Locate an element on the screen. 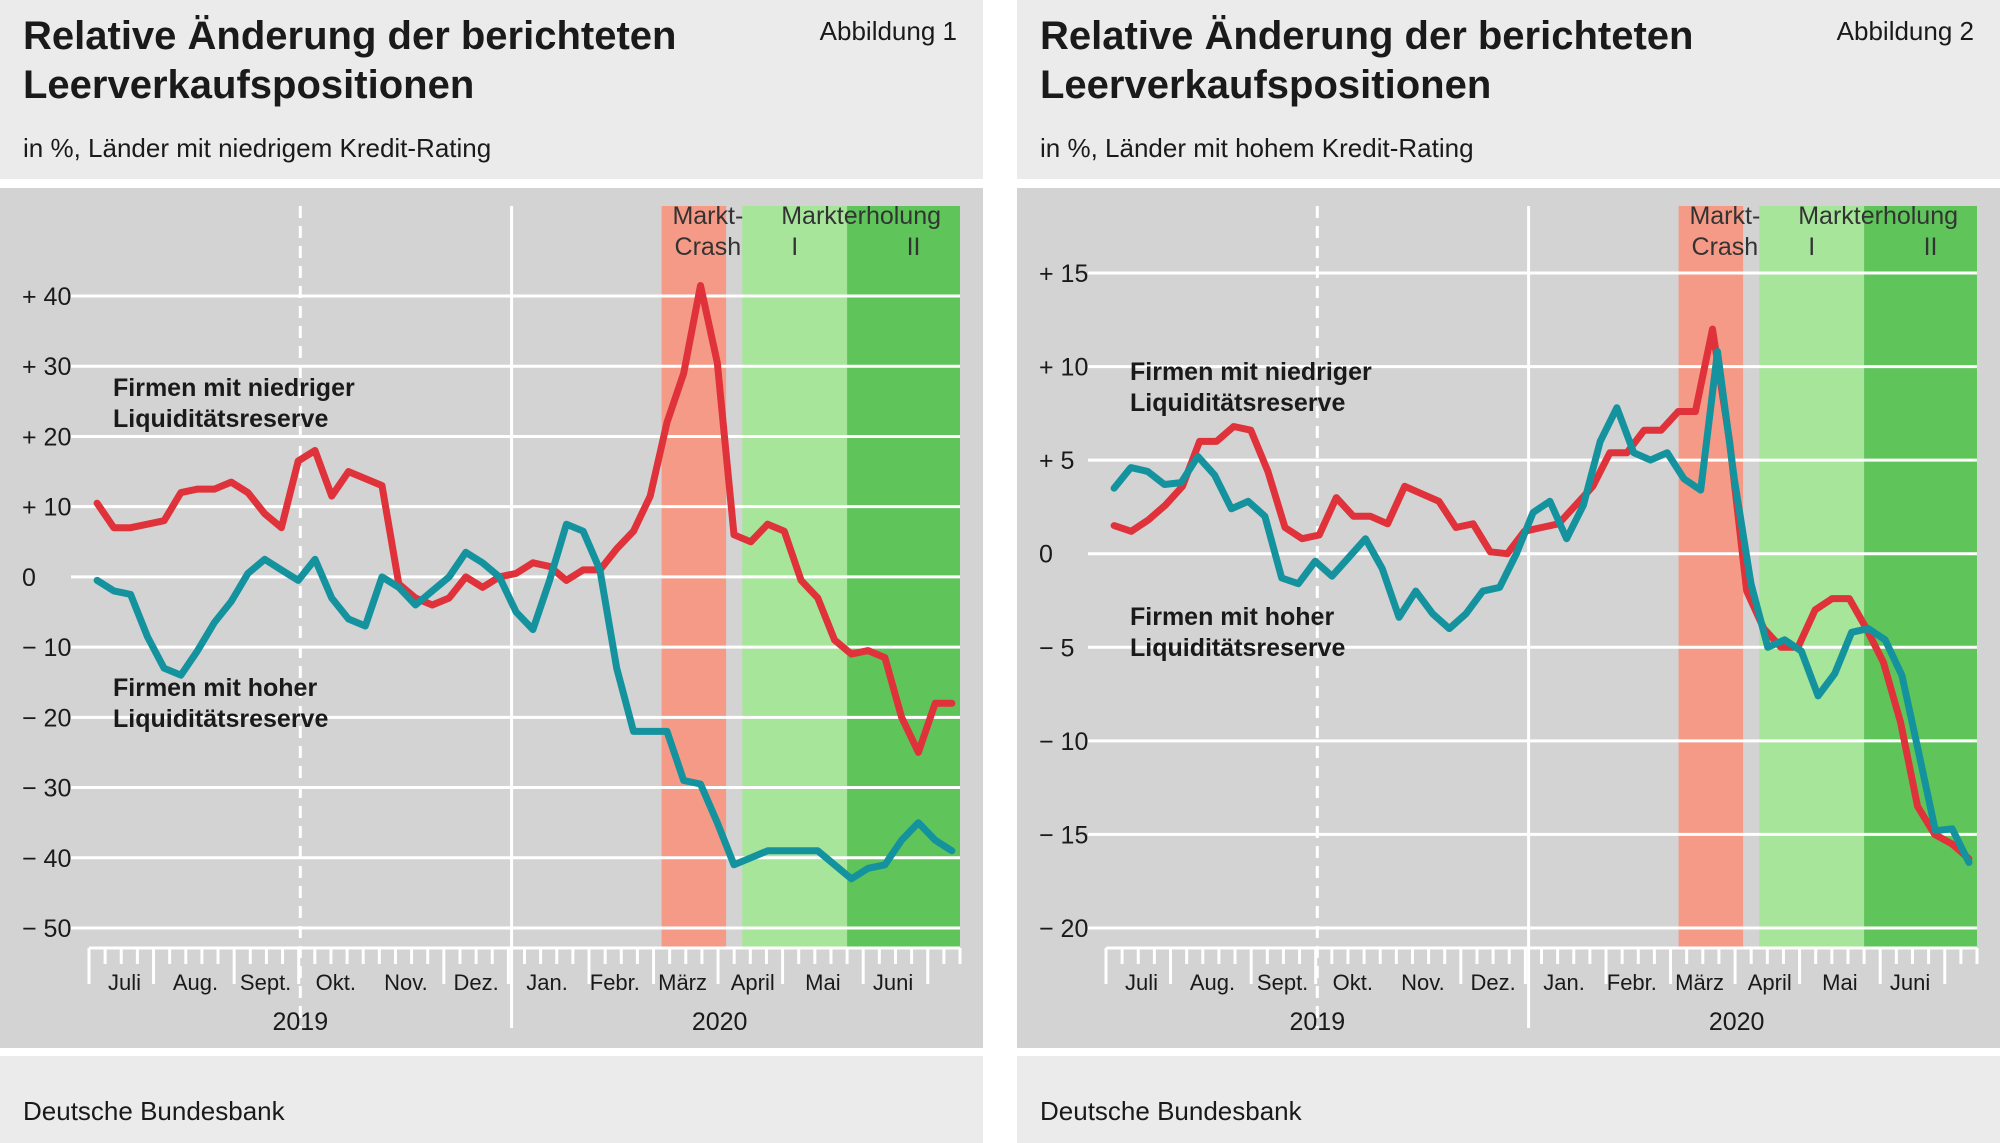 The width and height of the screenshot is (2000, 1143). y-tick-label: − 5 is located at coordinates (1056, 648).